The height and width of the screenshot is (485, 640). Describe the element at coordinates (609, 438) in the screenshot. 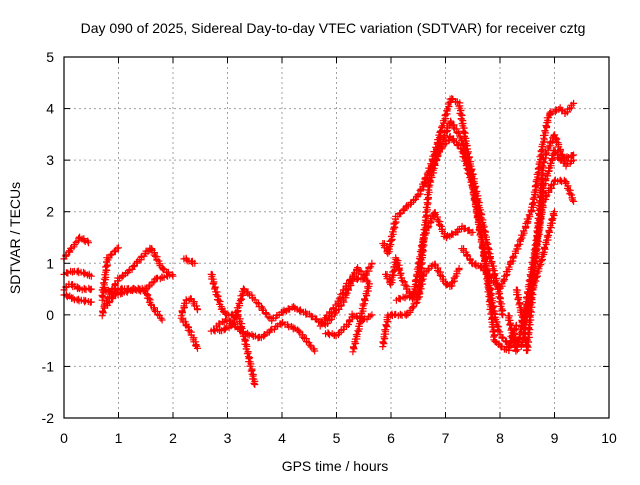

I see `x-tick-label: 10` at that location.